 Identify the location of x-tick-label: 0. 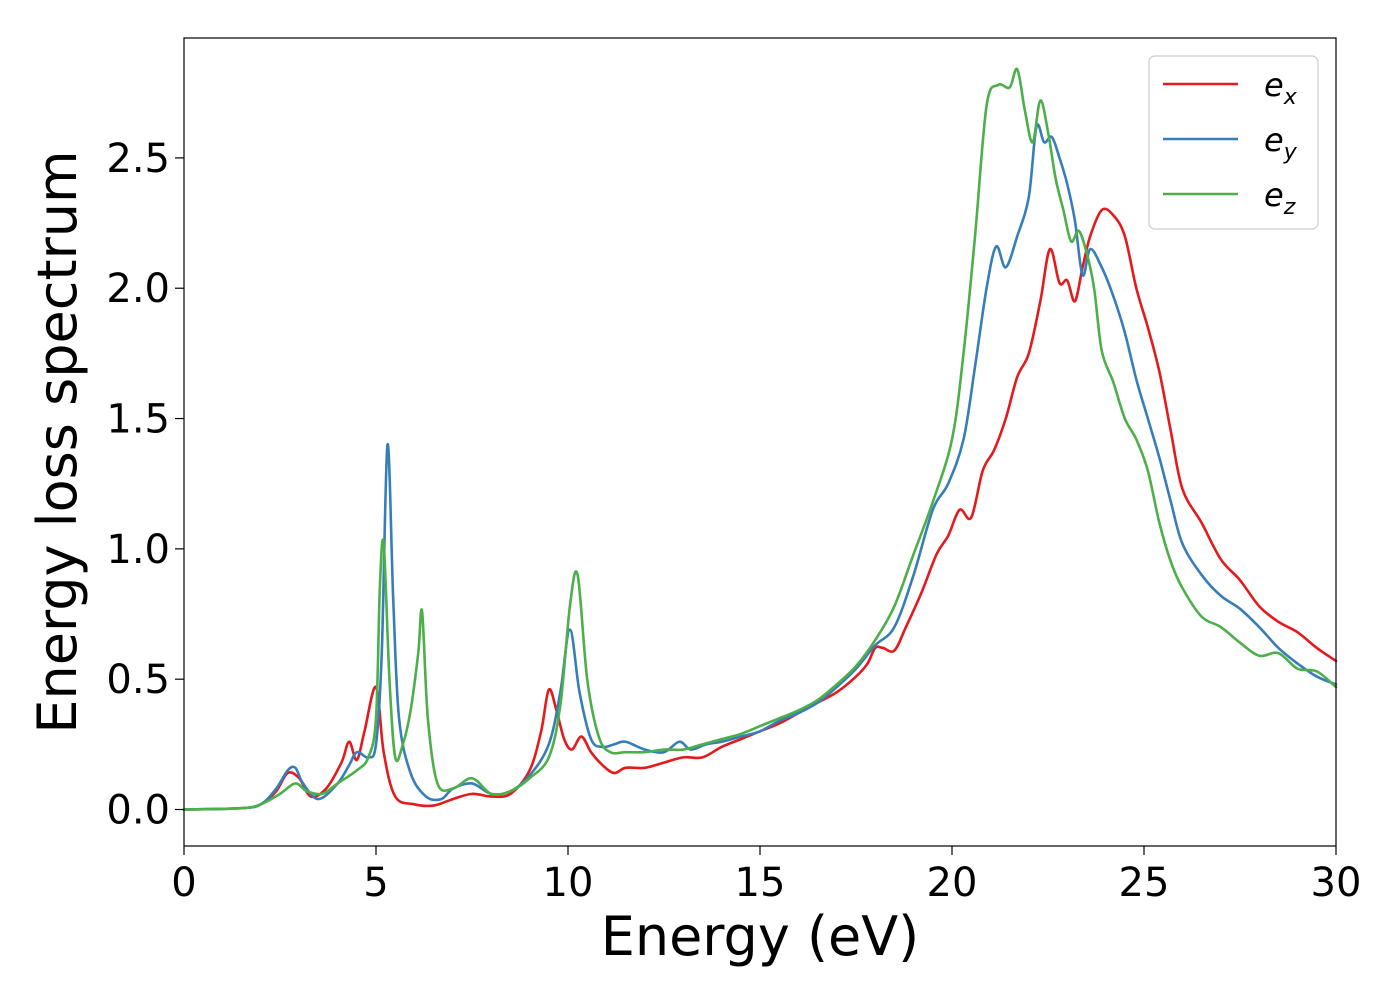
(183, 883).